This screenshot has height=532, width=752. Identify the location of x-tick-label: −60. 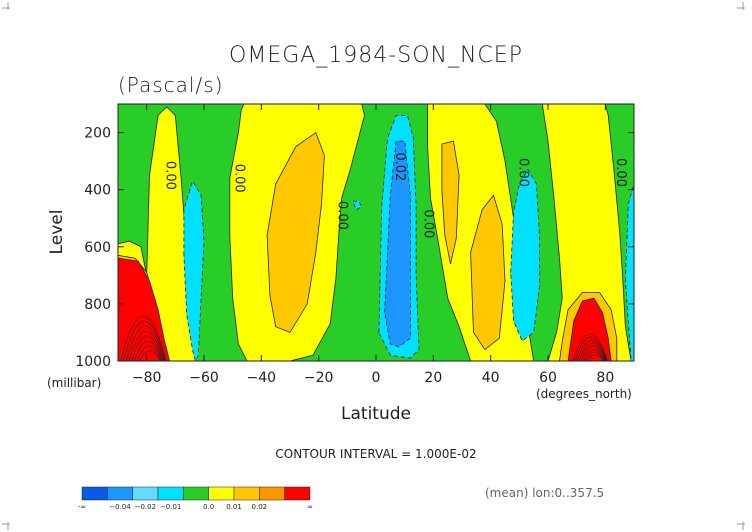
(204, 378).